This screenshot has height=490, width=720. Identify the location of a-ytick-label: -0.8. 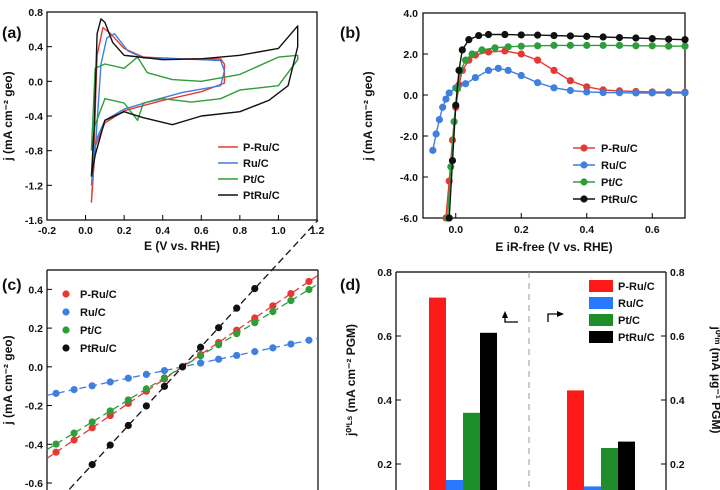
(34, 152).